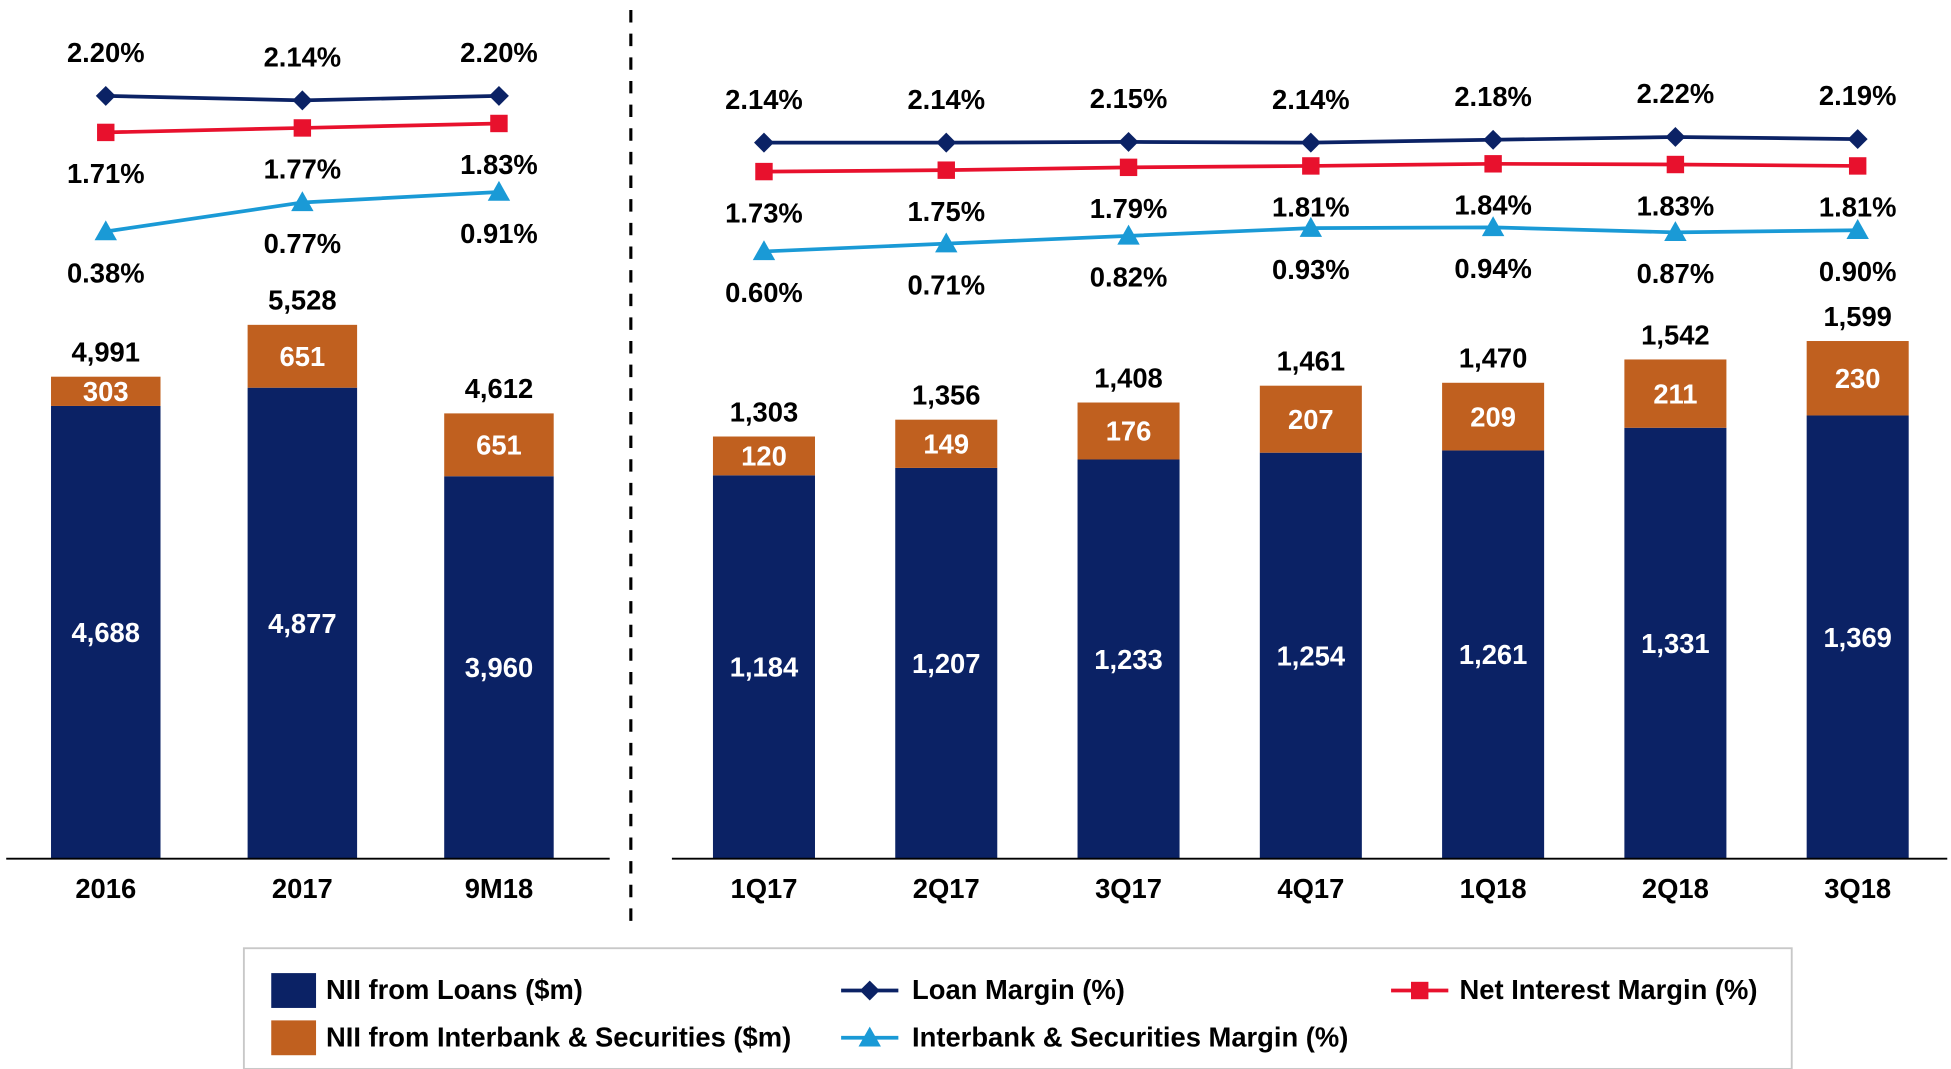  What do you see at coordinates (764, 667) in the screenshot?
I see `bar-label: 1,184` at bounding box center [764, 667].